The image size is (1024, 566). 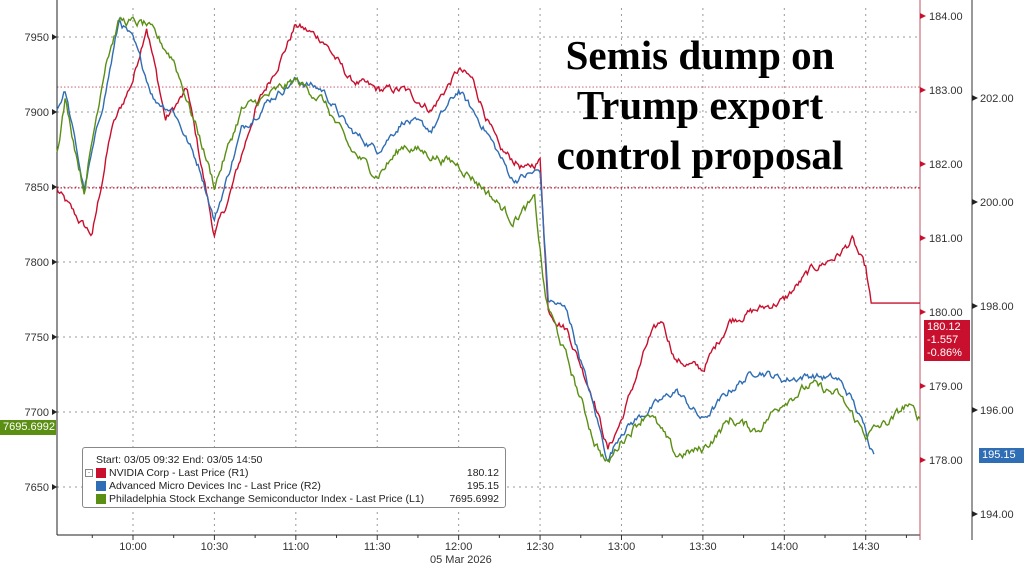 What do you see at coordinates (28, 427) in the screenshot?
I see `sox-last-price-tag: 7695.6992` at bounding box center [28, 427].